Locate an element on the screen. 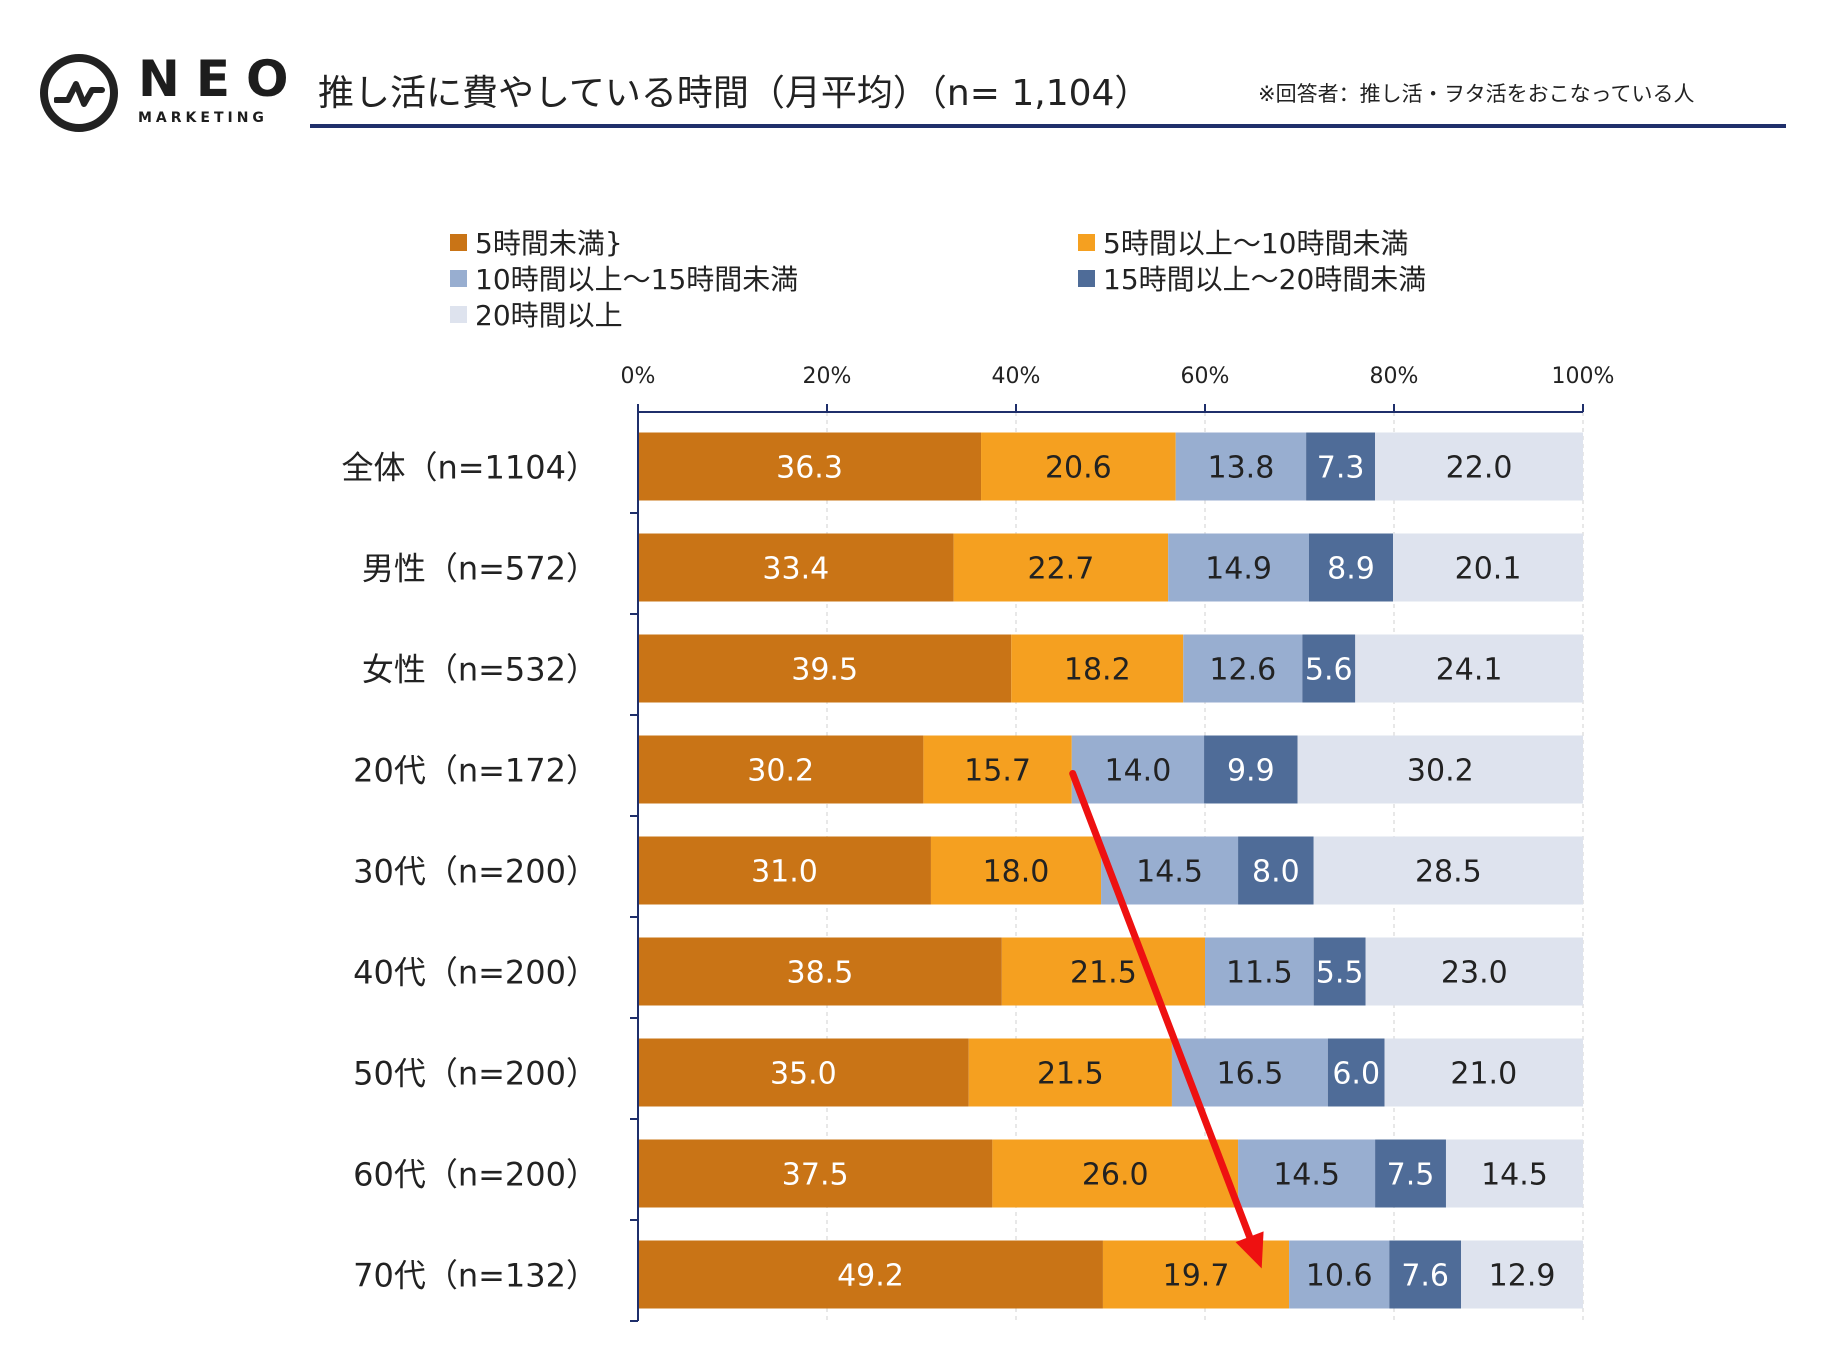 This screenshot has width=1821, height=1350. neo-marketing-logo: NEO MARKETING is located at coordinates (164, 95).